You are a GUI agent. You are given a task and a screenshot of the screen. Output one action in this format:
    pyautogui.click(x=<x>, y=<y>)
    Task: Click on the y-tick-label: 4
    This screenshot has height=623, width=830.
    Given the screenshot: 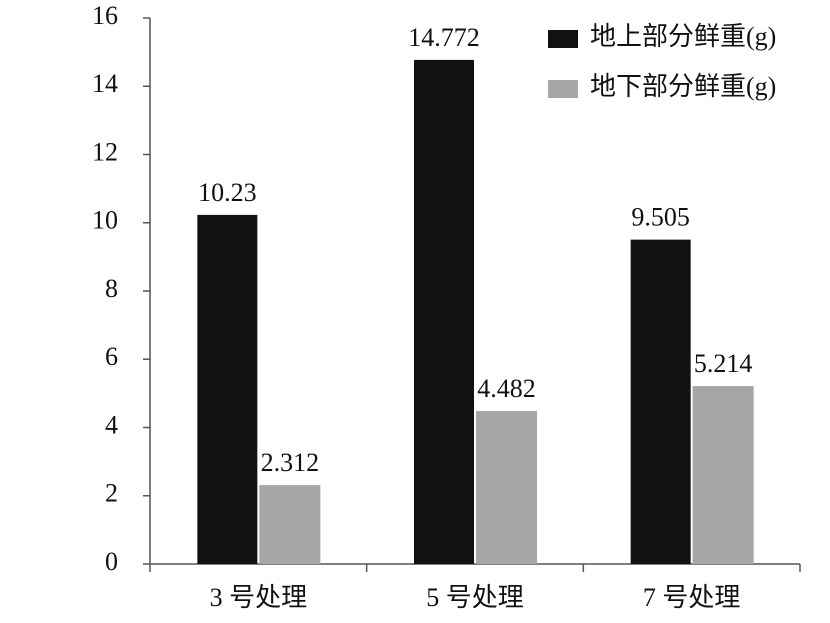 What is the action you would take?
    pyautogui.click(x=111, y=424)
    